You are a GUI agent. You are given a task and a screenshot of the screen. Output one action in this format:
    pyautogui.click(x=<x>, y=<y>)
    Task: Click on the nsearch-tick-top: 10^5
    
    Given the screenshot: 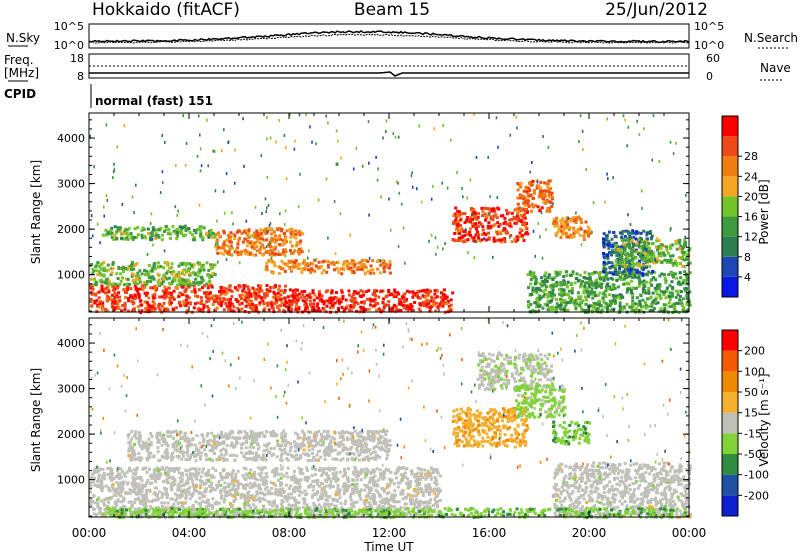 What is the action you would take?
    pyautogui.click(x=709, y=26)
    